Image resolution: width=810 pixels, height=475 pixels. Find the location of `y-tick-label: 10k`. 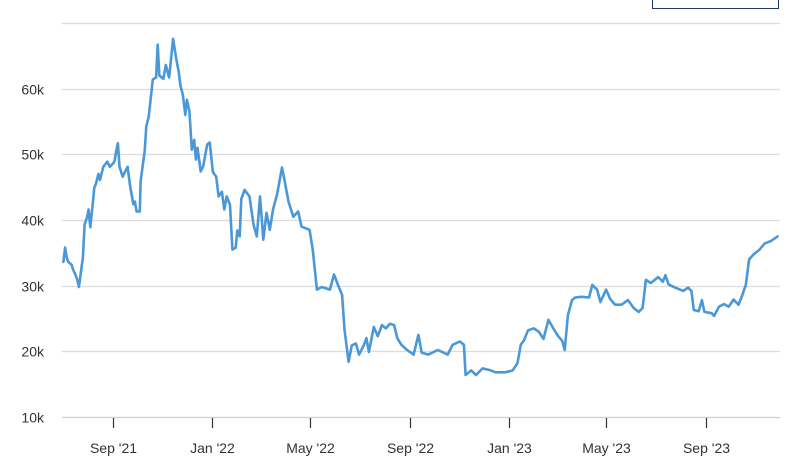

y-tick-label: 10k is located at coordinates (33, 418).